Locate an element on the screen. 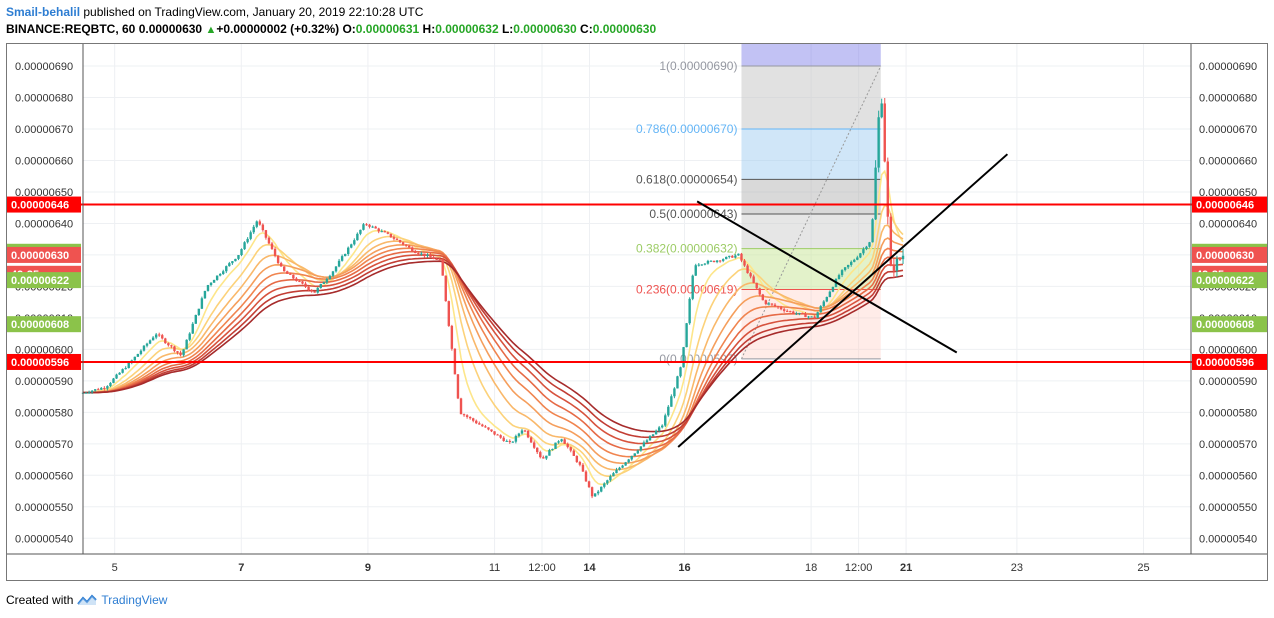 This screenshot has width=1274, height=618. trendlines is located at coordinates (843, 300).